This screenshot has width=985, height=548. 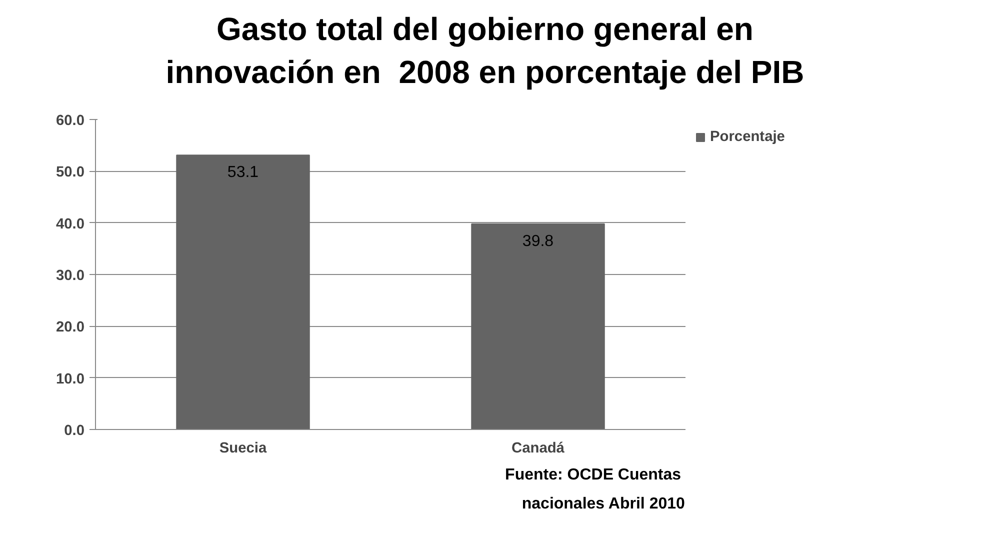 What do you see at coordinates (70, 380) in the screenshot?
I see `y-tick-label: 10.0` at bounding box center [70, 380].